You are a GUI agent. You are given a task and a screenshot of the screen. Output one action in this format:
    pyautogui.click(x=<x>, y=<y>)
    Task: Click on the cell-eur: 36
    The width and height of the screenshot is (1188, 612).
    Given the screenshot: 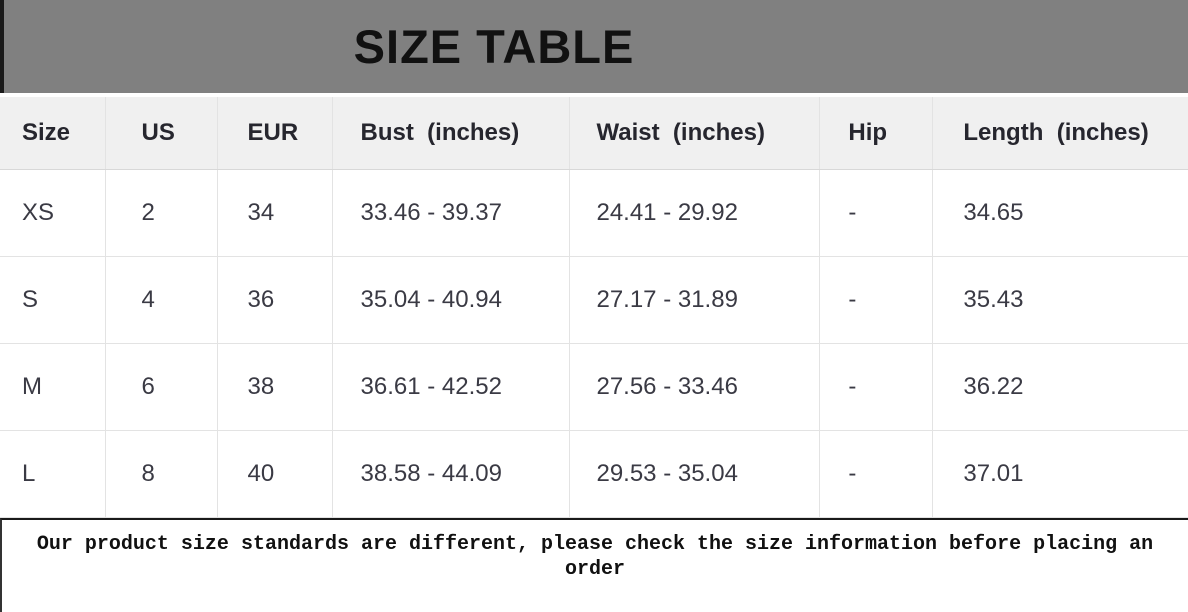 What is the action you would take?
    pyautogui.click(x=275, y=300)
    